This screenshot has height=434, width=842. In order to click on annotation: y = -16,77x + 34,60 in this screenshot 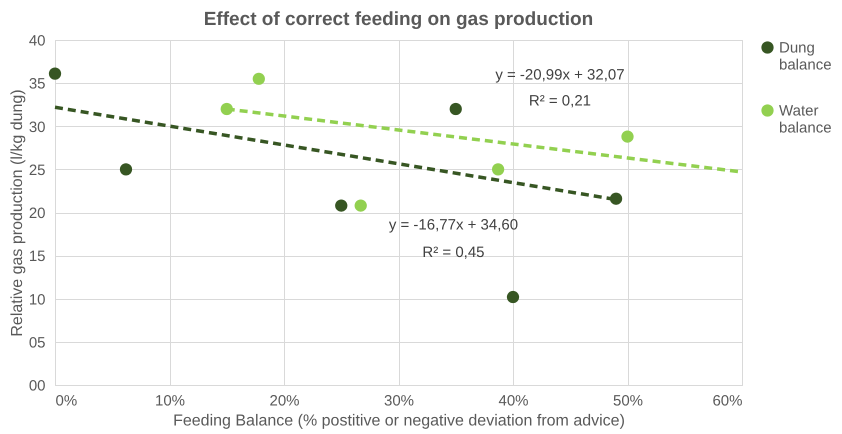, I will do `click(453, 225)`.